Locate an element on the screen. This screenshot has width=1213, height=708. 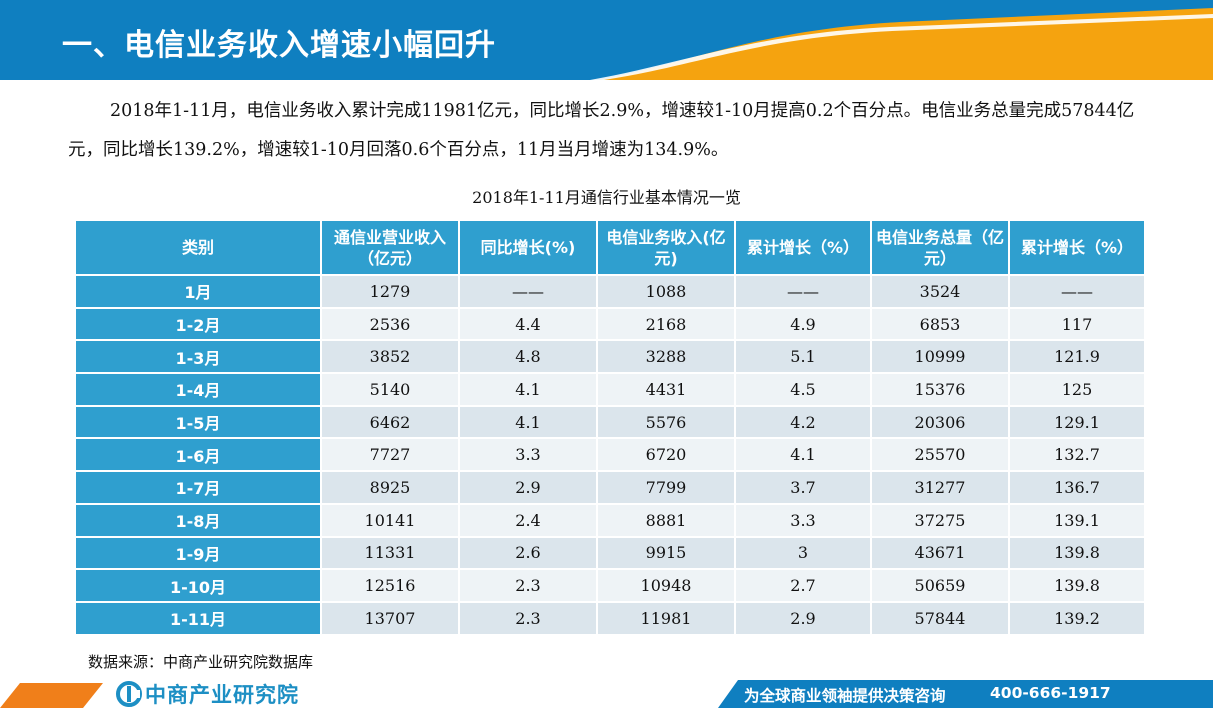
table-cell: 4.9 is located at coordinates (803, 325).